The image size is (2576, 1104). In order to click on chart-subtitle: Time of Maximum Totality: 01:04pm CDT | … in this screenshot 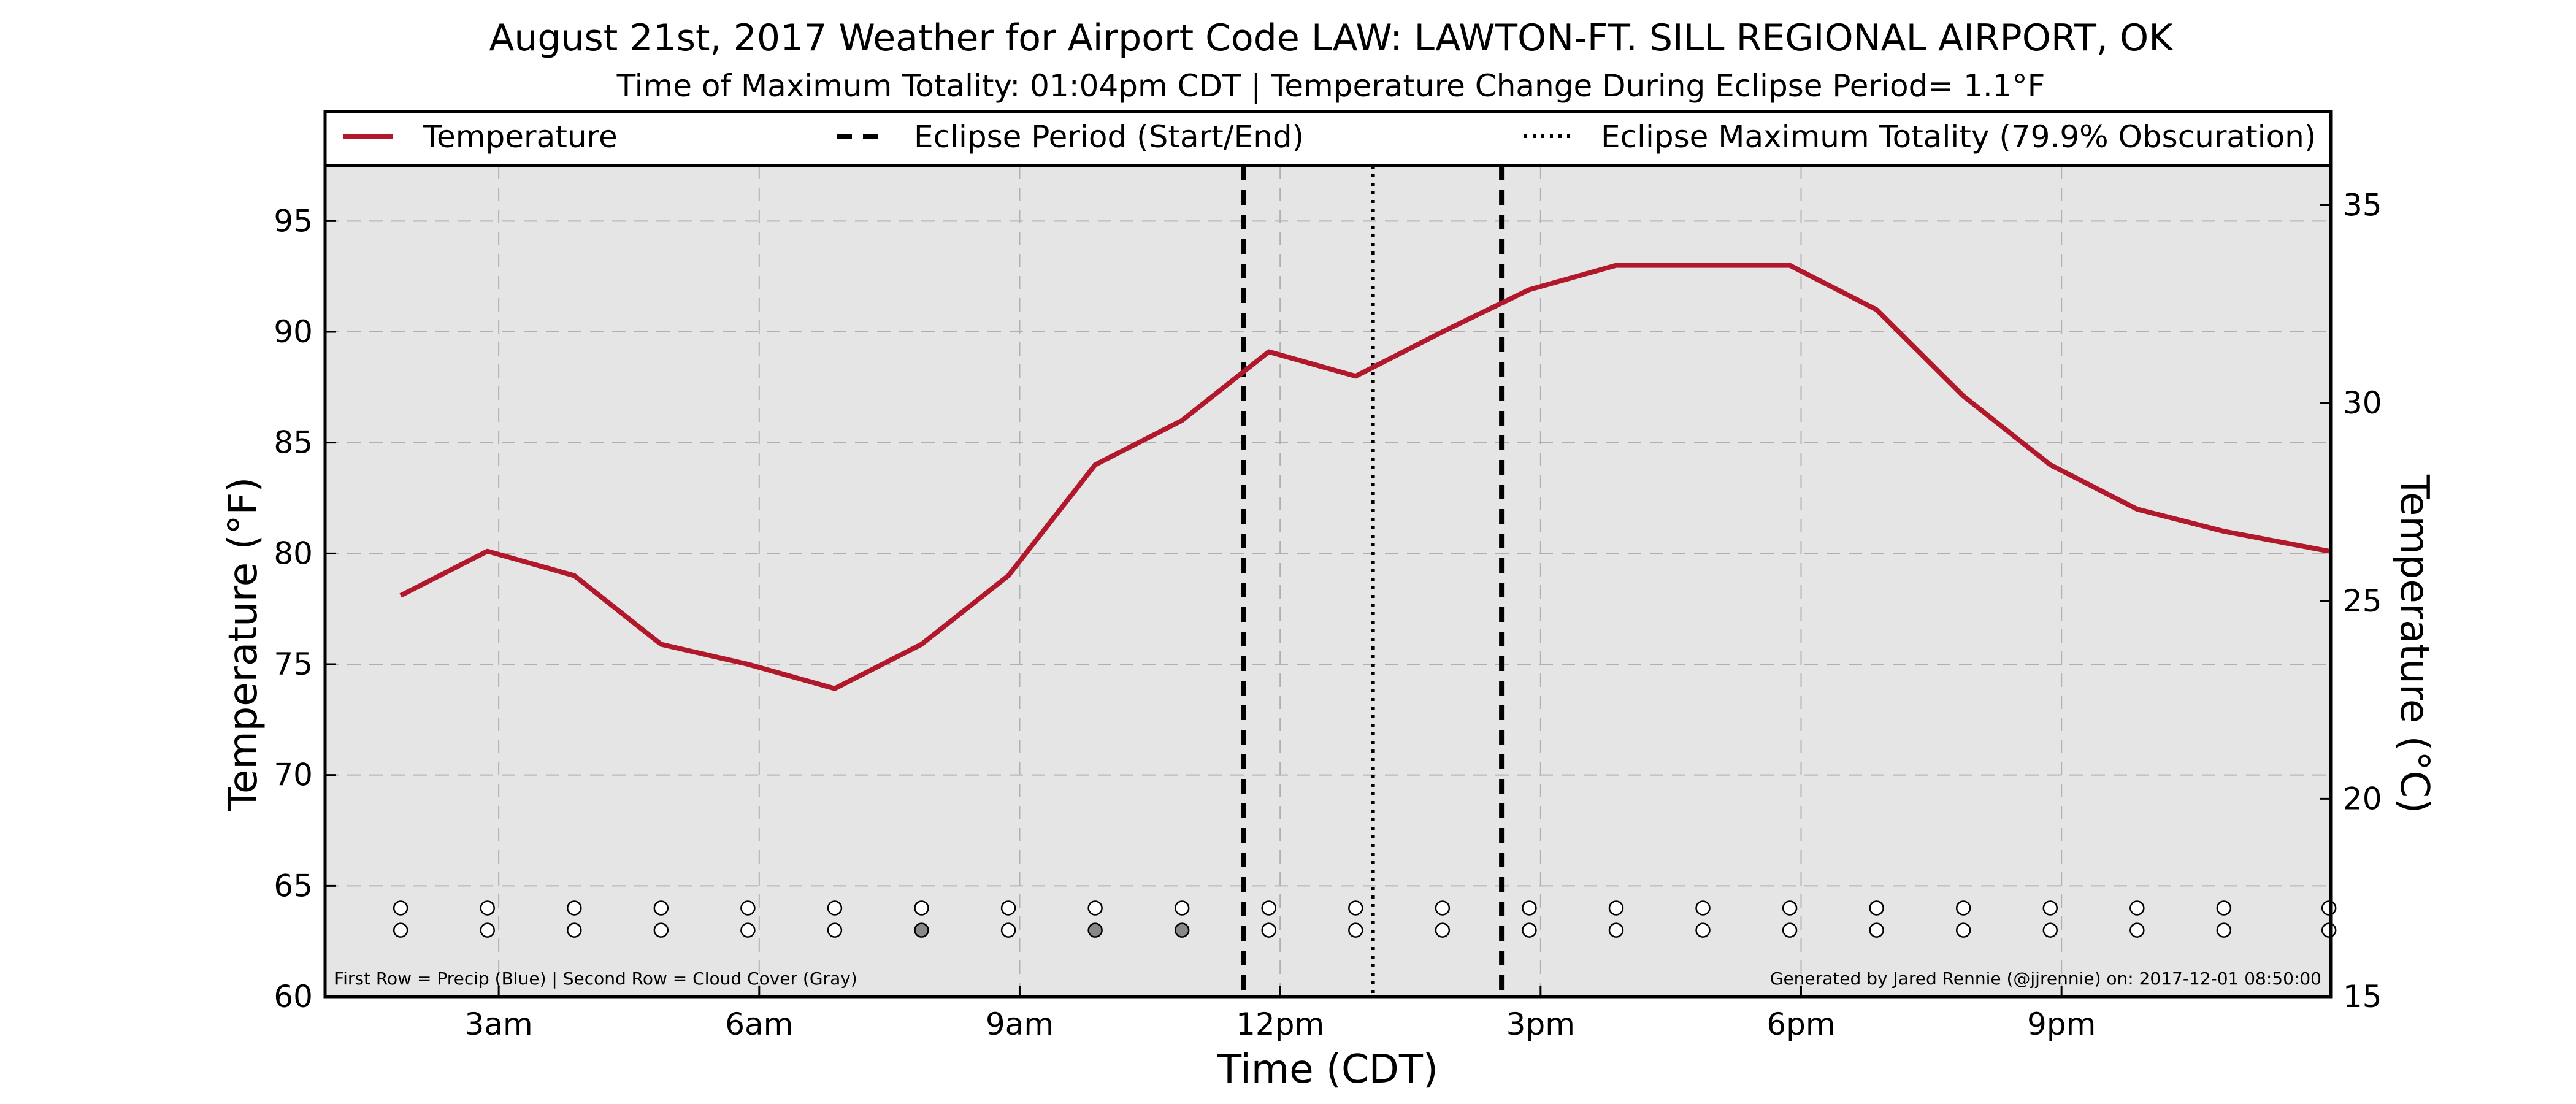, I will do `click(1330, 86)`.